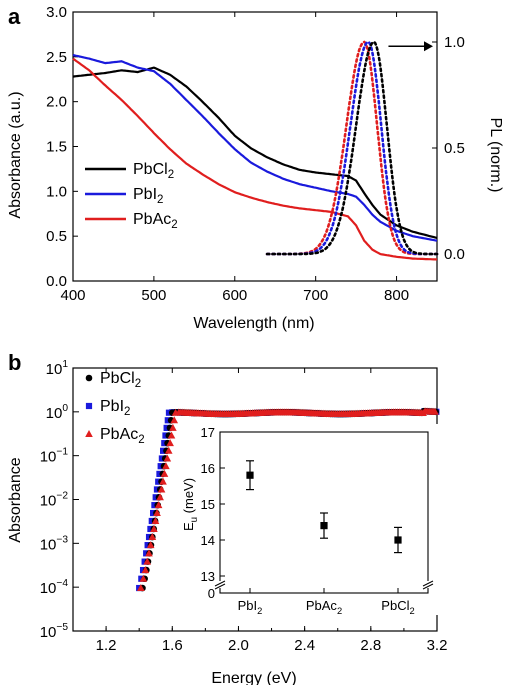 Image resolution: width=506 pixels, height=685 pixels. I want to click on inset-ylabel: Eu (meV), so click(190, 504).